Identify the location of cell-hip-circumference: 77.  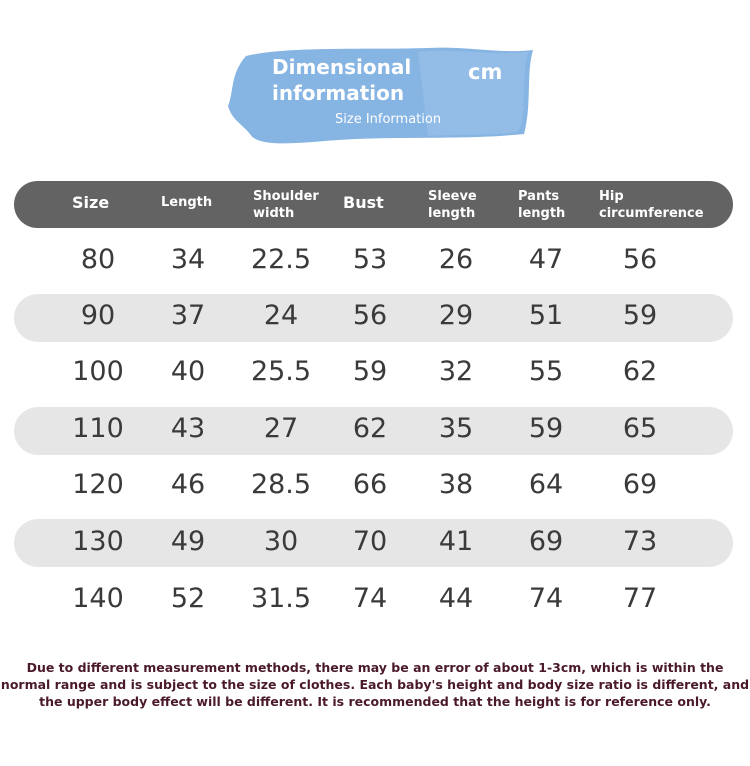
(640, 598).